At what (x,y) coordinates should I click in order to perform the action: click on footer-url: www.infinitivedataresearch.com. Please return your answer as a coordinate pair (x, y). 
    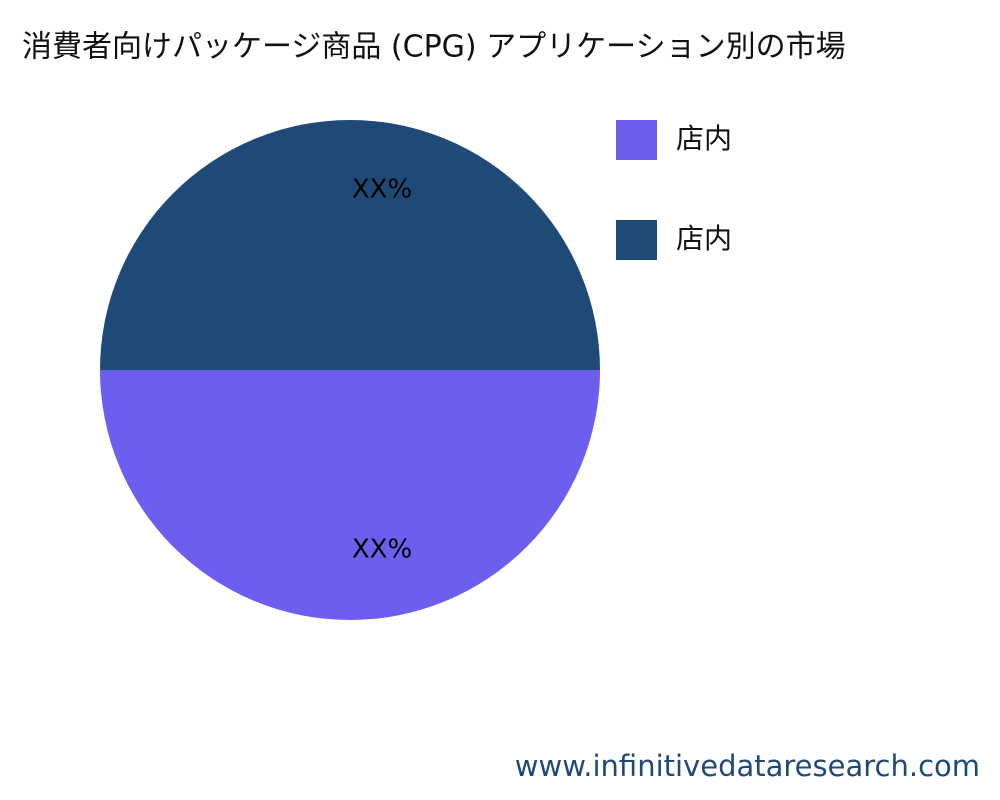
    Looking at the image, I should click on (747, 766).